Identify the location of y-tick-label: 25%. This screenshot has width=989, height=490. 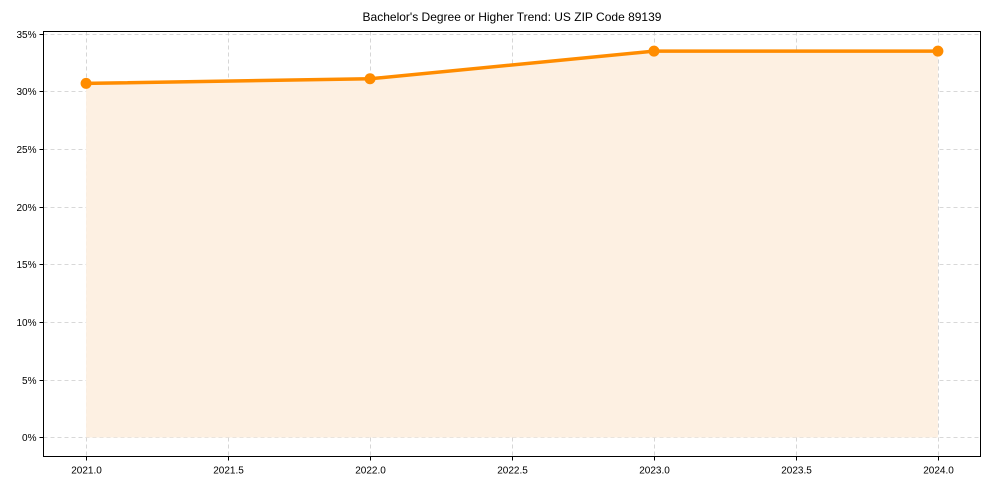
(26, 150).